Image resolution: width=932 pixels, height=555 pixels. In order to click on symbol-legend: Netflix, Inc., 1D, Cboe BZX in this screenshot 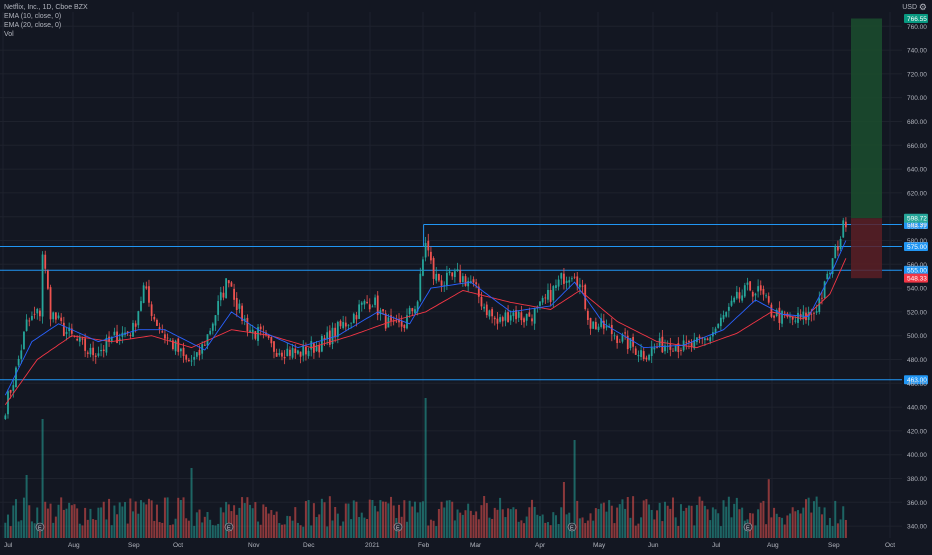, I will do `click(46, 7)`.